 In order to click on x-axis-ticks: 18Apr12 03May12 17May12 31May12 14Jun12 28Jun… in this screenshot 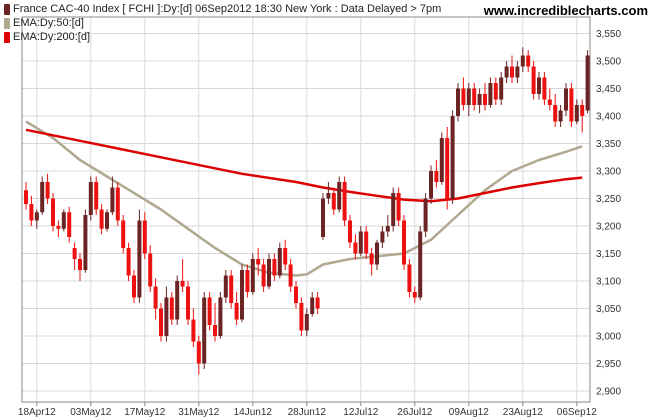, I will do `click(307, 410)`.